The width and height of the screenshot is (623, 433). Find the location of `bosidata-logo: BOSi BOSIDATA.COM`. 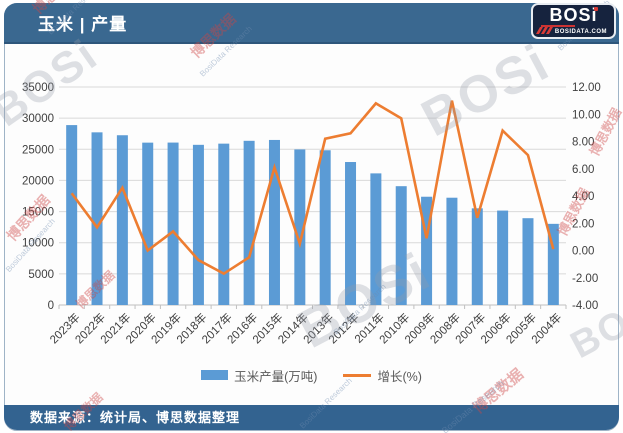

bosidata-logo: BOSi BOSIDATA.COM is located at coordinates (573, 21).